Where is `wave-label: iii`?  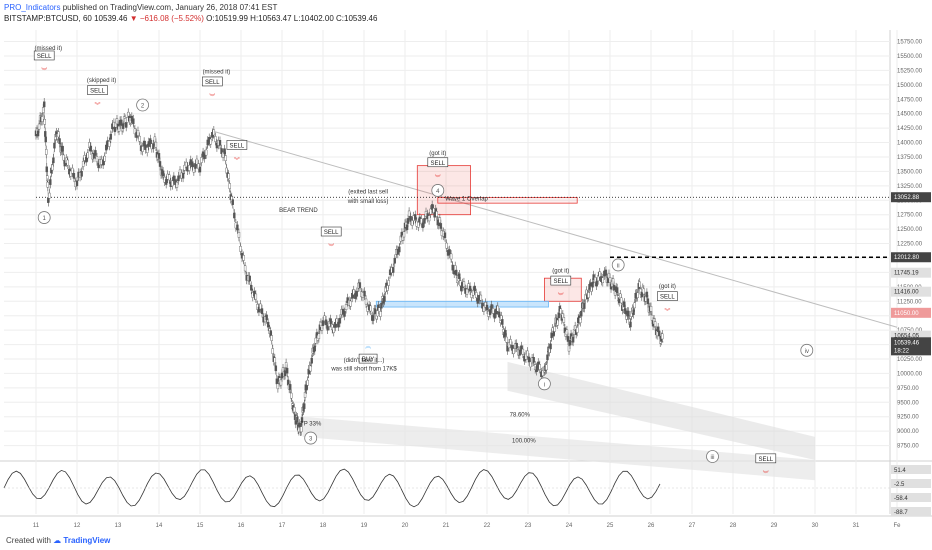
wave-label: iii is located at coordinates (713, 458).